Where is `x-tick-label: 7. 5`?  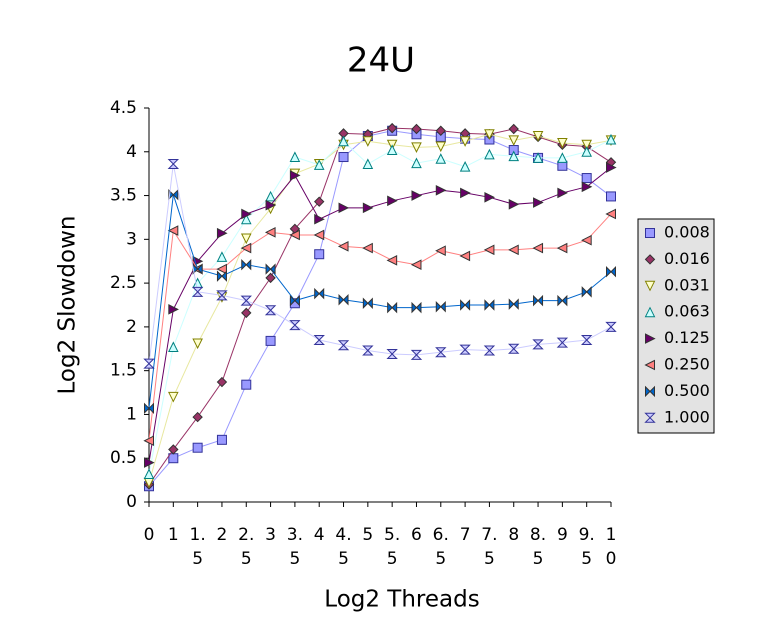 x-tick-label: 7. 5 is located at coordinates (489, 547).